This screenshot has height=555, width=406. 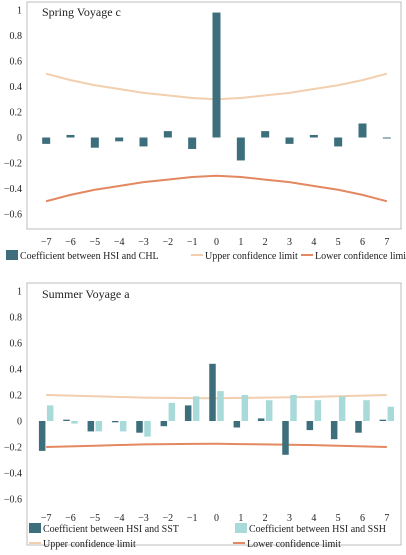 I want to click on y-tick-label: 1, so click(x=19, y=292).